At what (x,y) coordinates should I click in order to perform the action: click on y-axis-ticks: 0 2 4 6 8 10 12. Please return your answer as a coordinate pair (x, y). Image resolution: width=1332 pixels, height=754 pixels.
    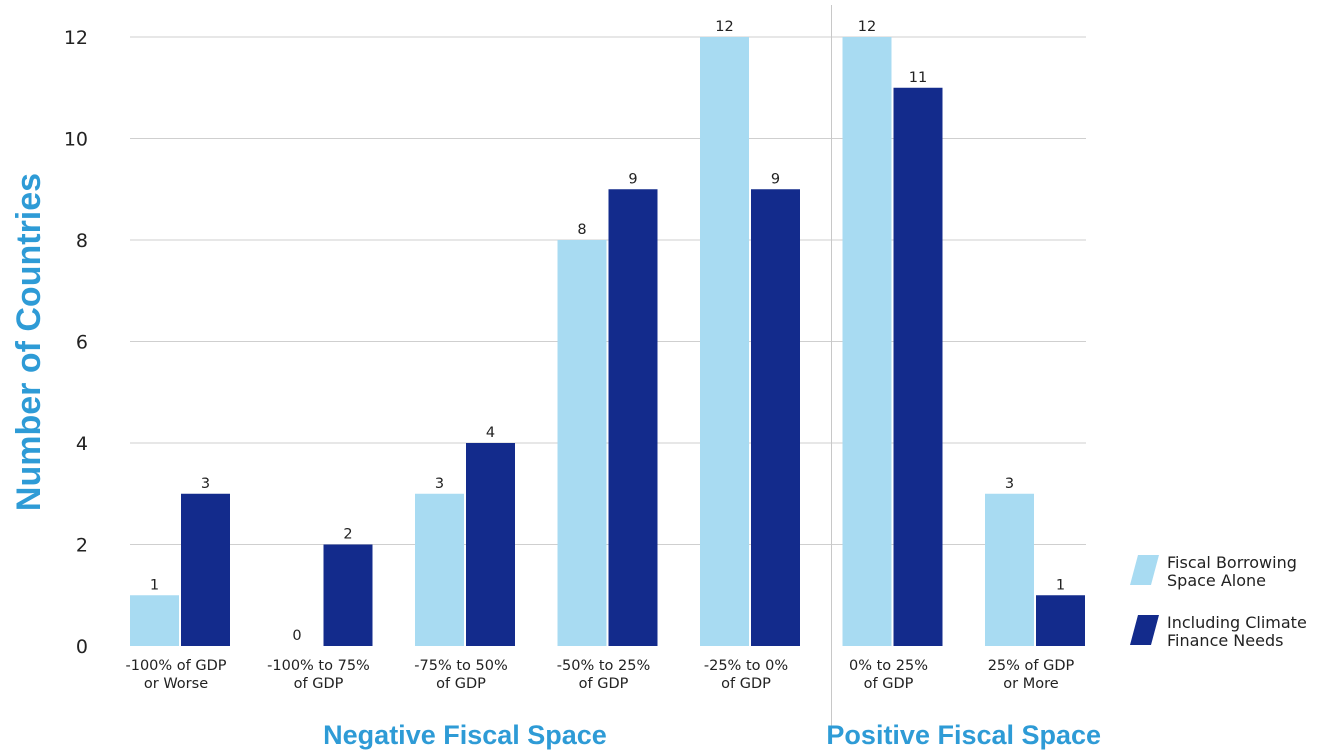
    Looking at the image, I should click on (76, 342).